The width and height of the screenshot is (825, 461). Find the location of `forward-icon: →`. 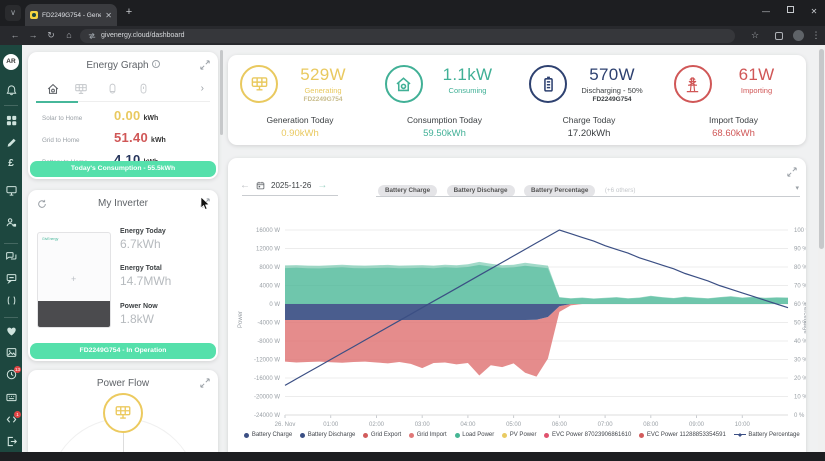

forward-icon: → is located at coordinates (33, 35).